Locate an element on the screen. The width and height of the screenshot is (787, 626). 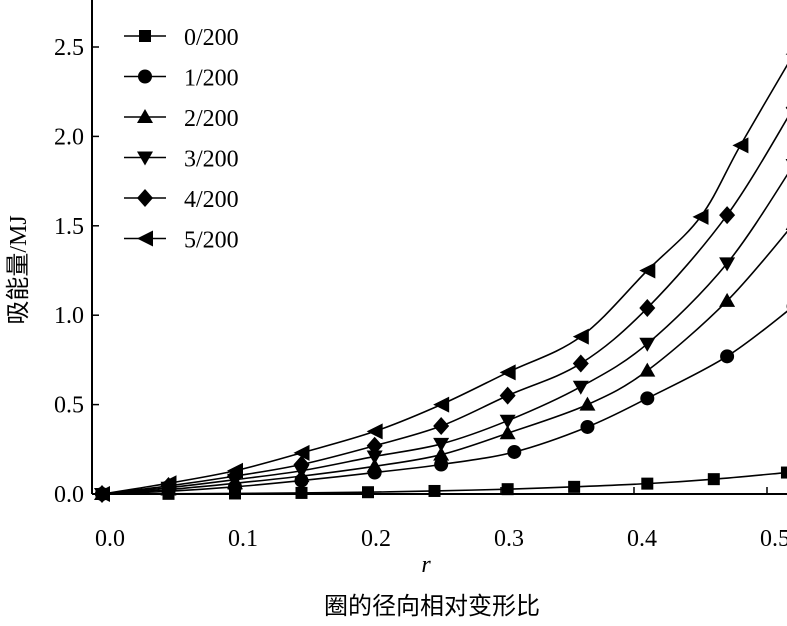
legend-label: 4/200 is located at coordinates (211, 200).